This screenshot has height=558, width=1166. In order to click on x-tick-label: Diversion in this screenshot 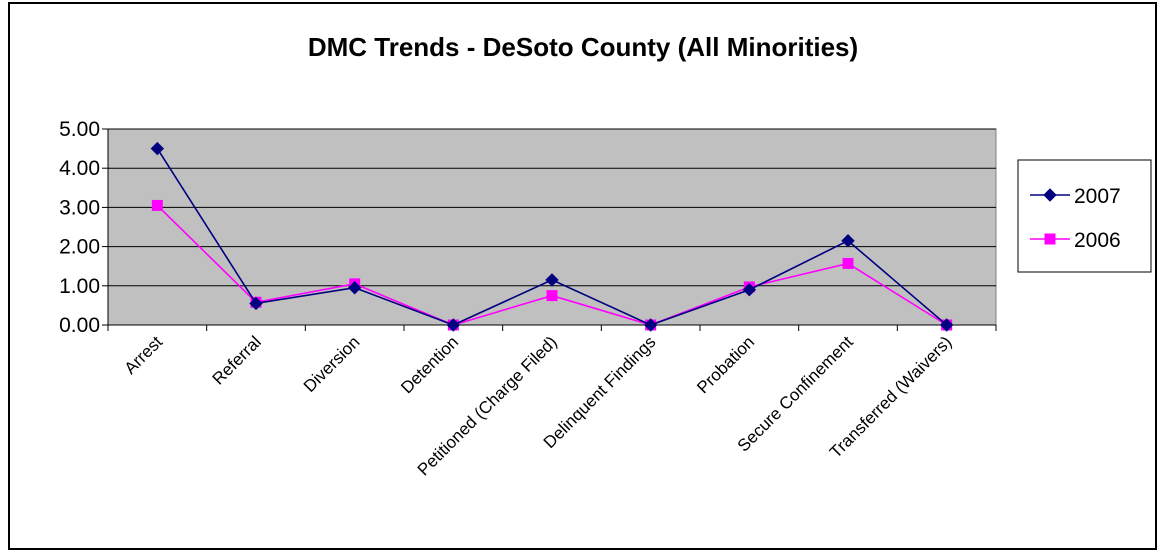, I will do `click(332, 364)`.